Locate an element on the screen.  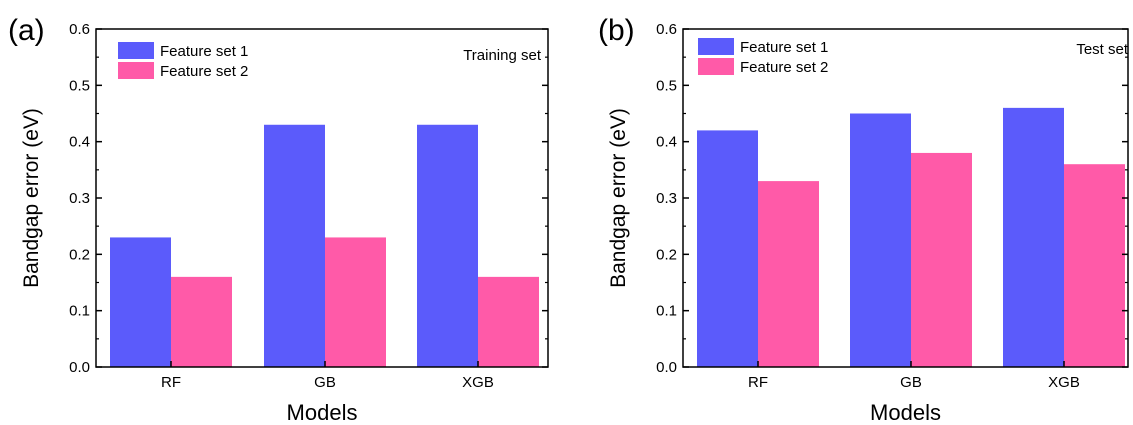
dataset-annotation: Training set is located at coordinates (502, 55).